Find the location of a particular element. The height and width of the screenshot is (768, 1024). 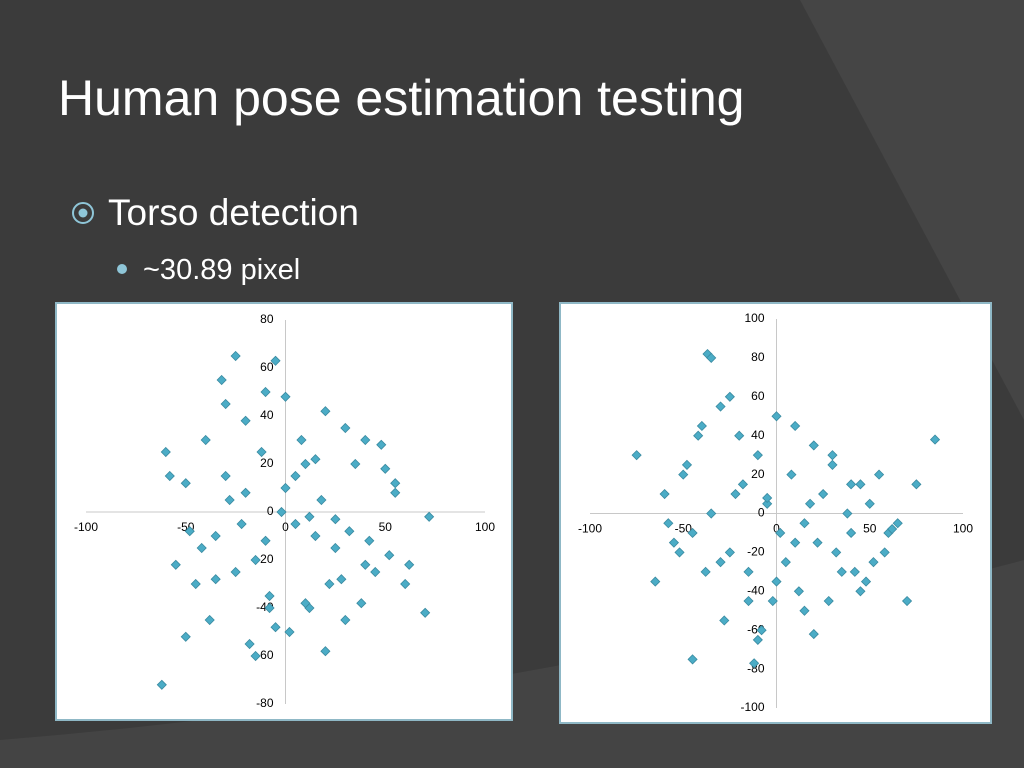

bullet-icon is located at coordinates (83, 213).